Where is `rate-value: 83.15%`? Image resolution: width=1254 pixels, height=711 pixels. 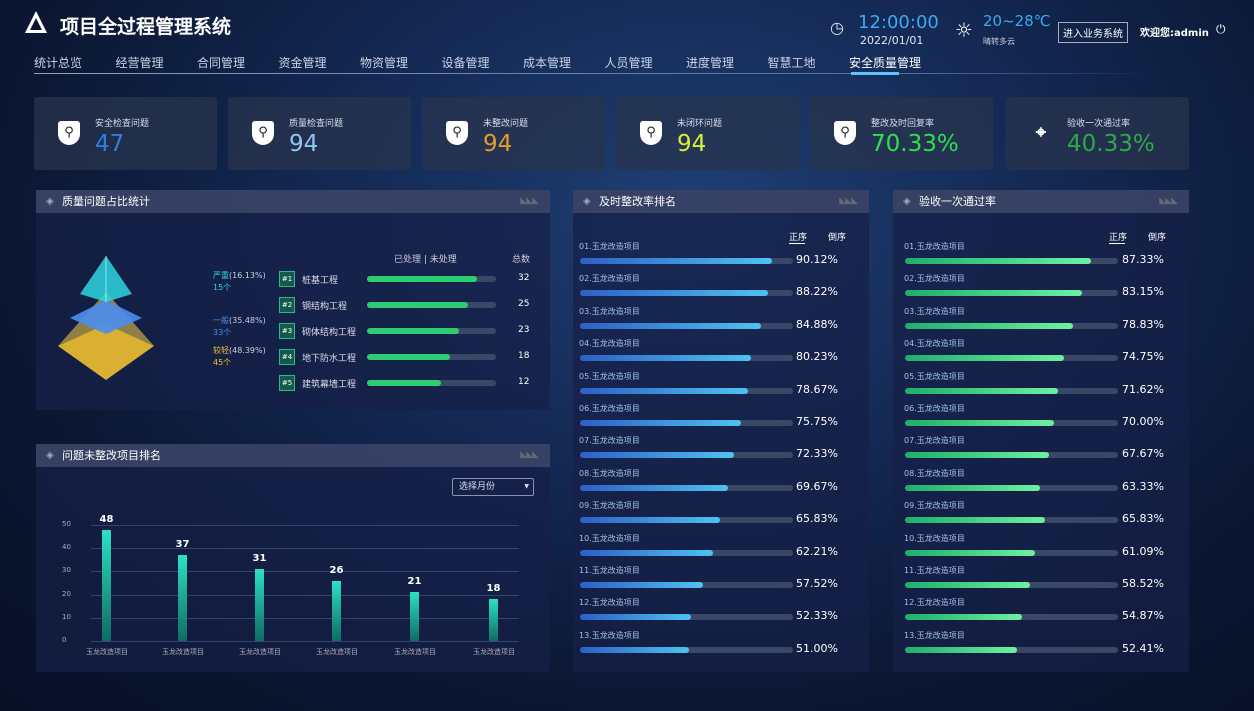 rate-value: 83.15% is located at coordinates (1143, 292).